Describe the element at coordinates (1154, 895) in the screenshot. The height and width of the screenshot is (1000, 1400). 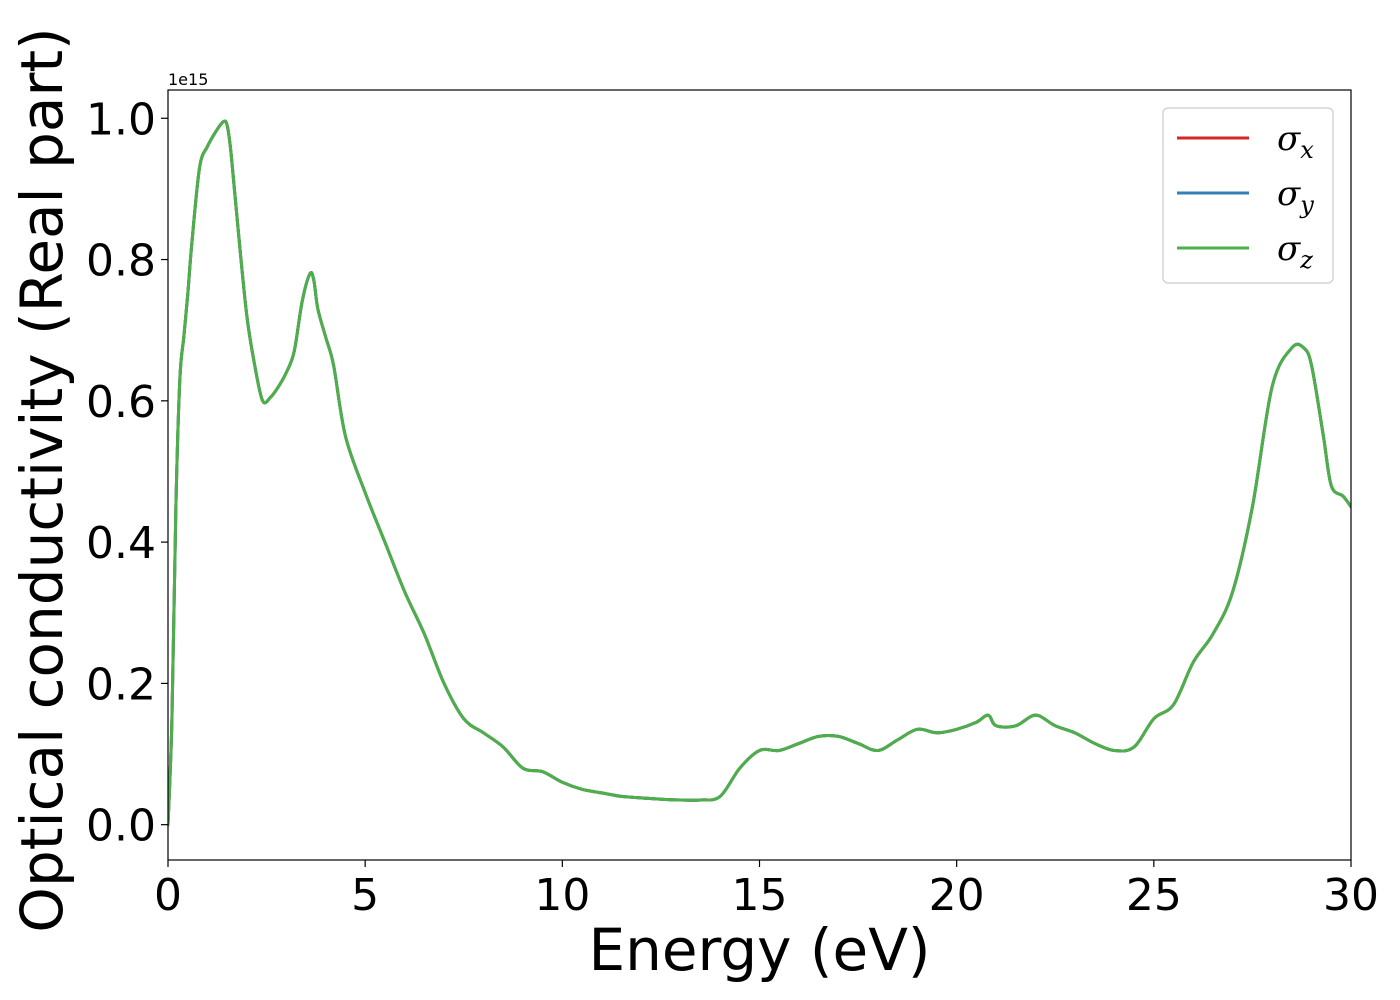
I see `x-tick-label: 25` at that location.